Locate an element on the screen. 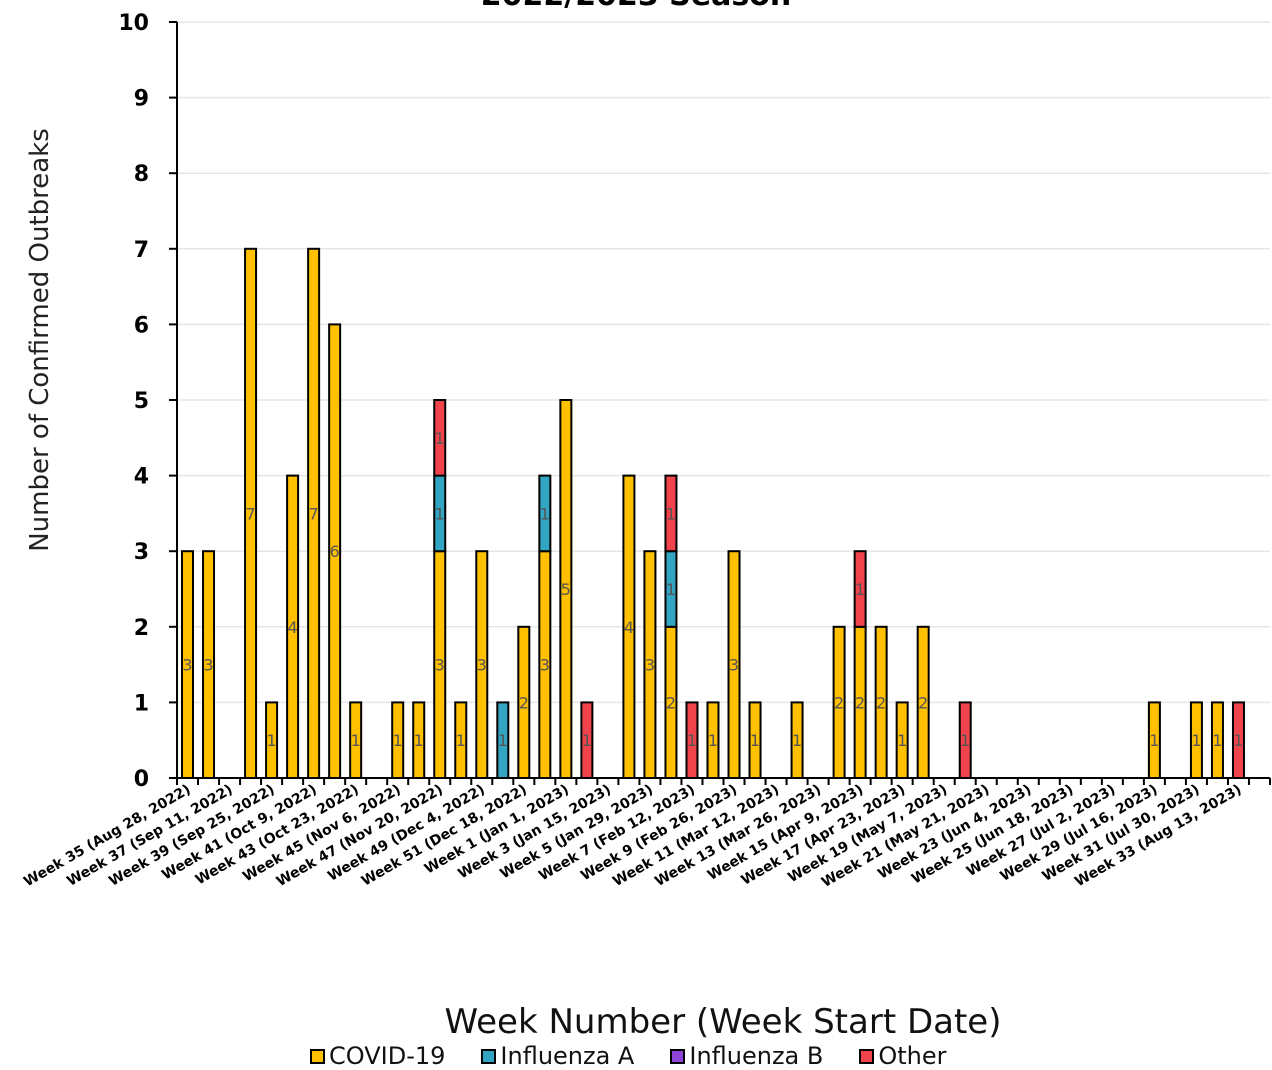 The image size is (1272, 1070). legend-item-other: Other is located at coordinates (903, 1056).